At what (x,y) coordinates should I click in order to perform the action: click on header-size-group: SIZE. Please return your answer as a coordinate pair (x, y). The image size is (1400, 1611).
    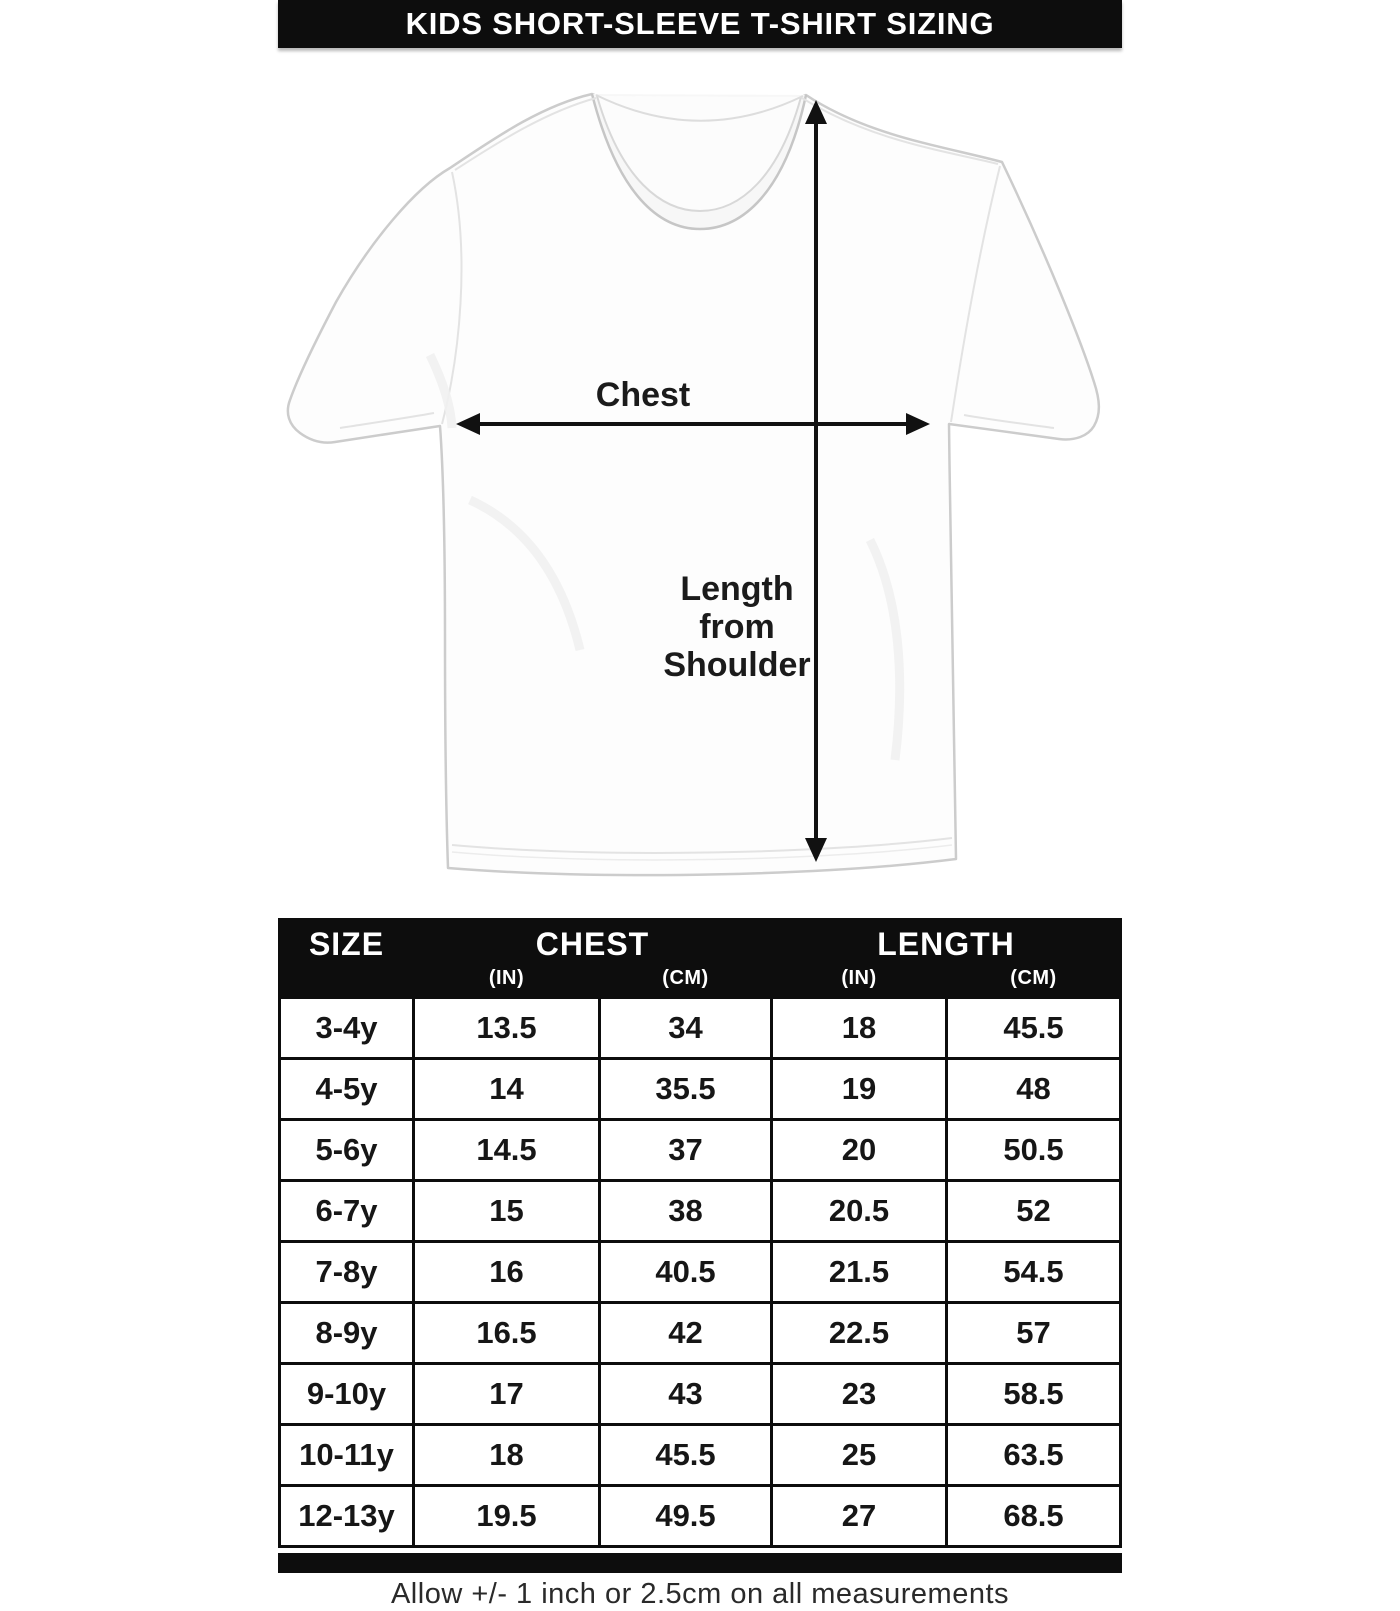
    Looking at the image, I should click on (346, 960).